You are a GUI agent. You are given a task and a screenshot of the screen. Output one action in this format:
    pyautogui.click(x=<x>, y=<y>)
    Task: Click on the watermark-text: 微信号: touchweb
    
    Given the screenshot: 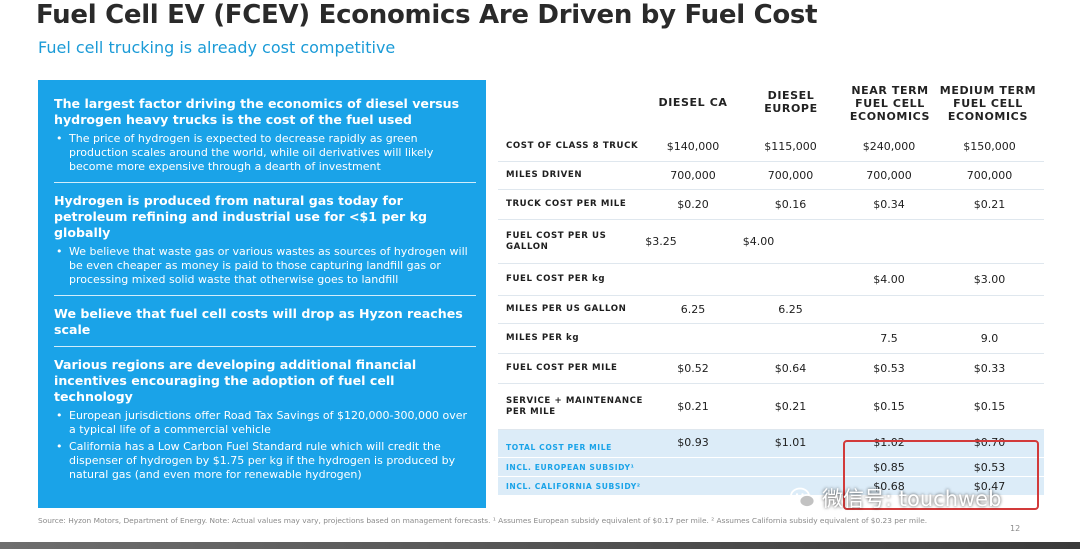 What is the action you would take?
    pyautogui.click(x=912, y=499)
    